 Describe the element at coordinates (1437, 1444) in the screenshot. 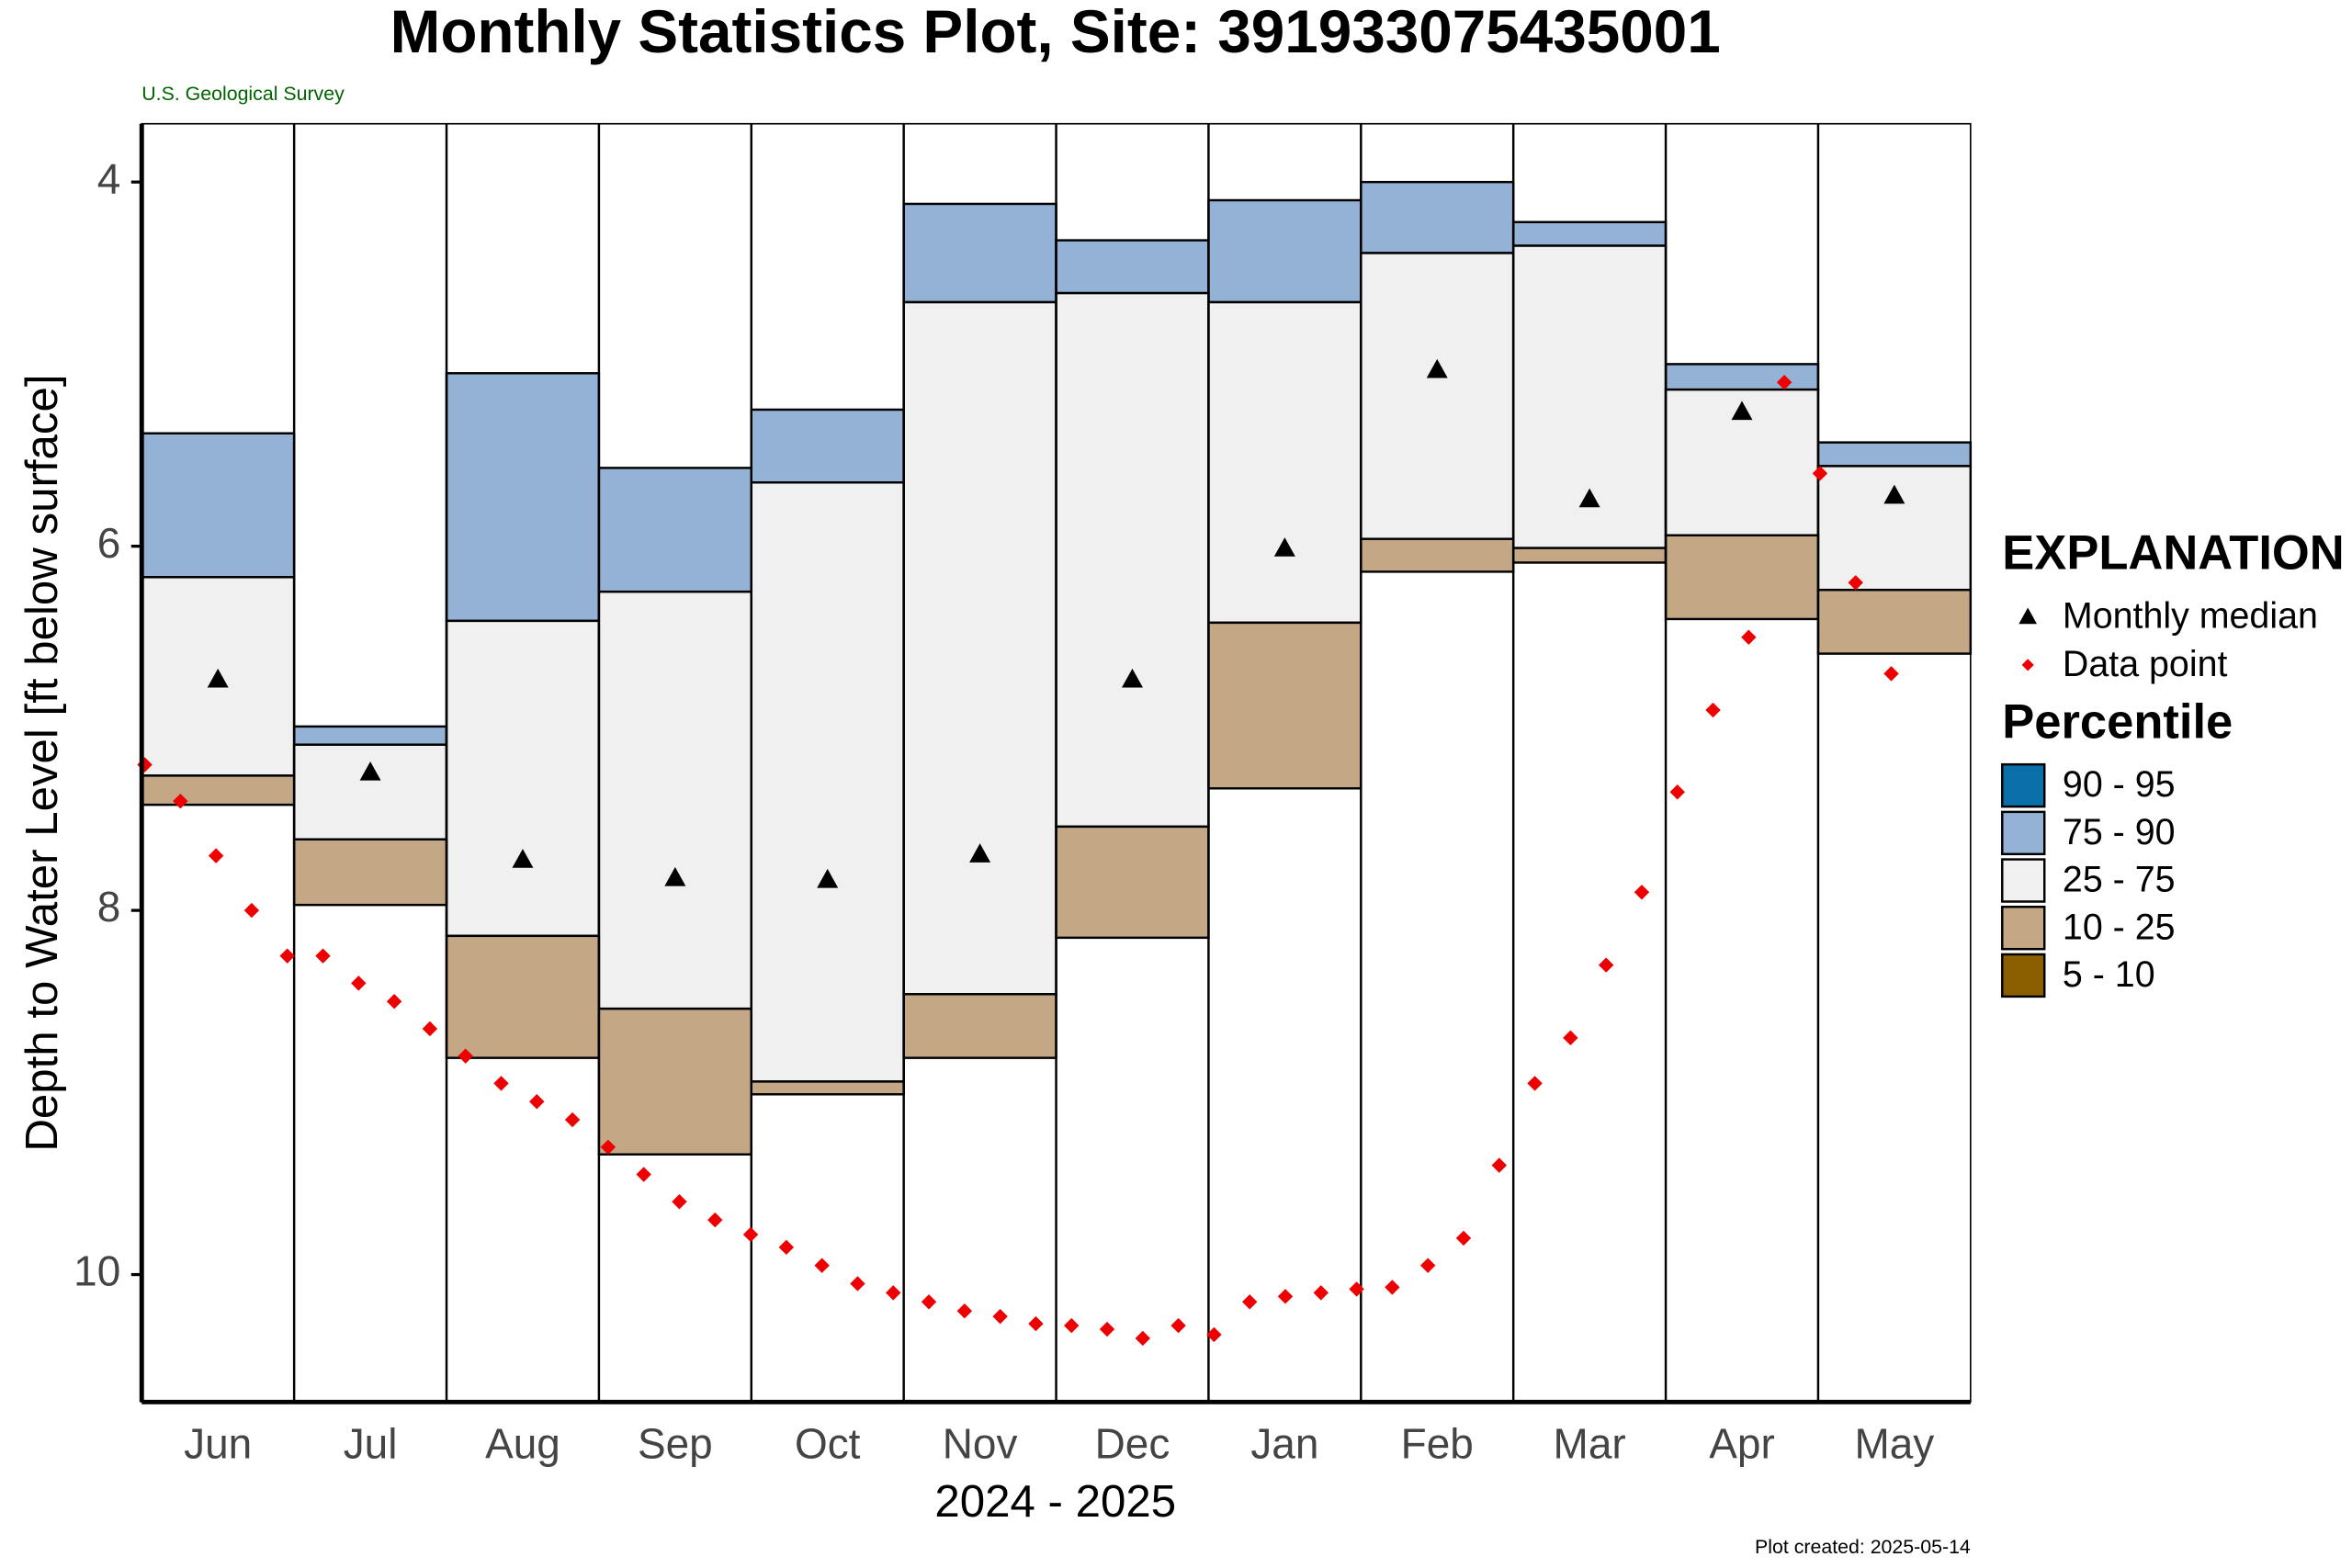

I see `x-tick-label: Feb` at that location.